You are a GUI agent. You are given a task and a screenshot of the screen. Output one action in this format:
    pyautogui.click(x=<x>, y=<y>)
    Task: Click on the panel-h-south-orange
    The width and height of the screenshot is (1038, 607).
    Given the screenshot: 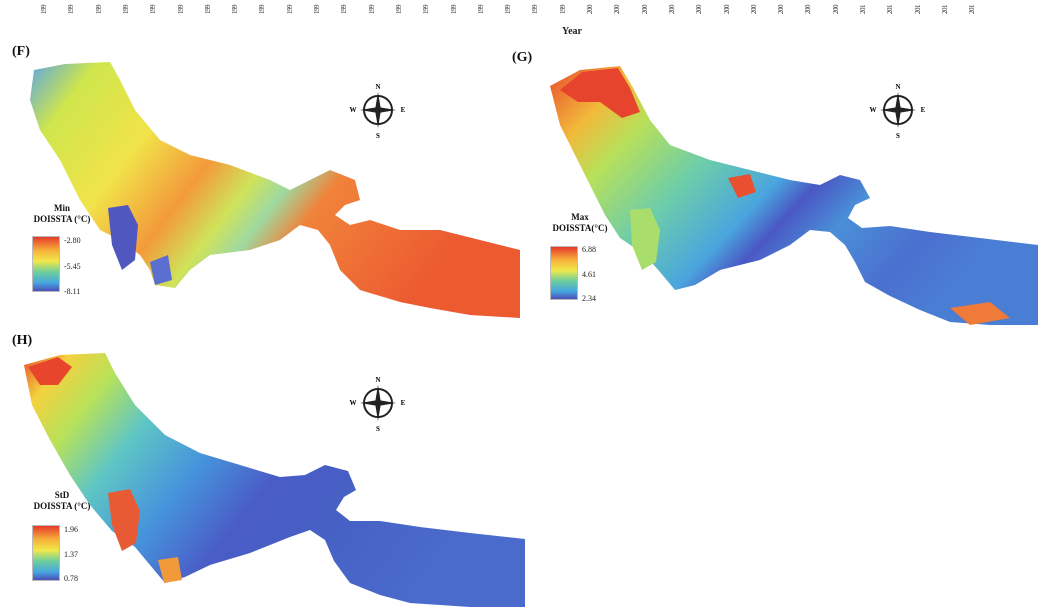 What is the action you would take?
    pyautogui.click(x=170, y=570)
    